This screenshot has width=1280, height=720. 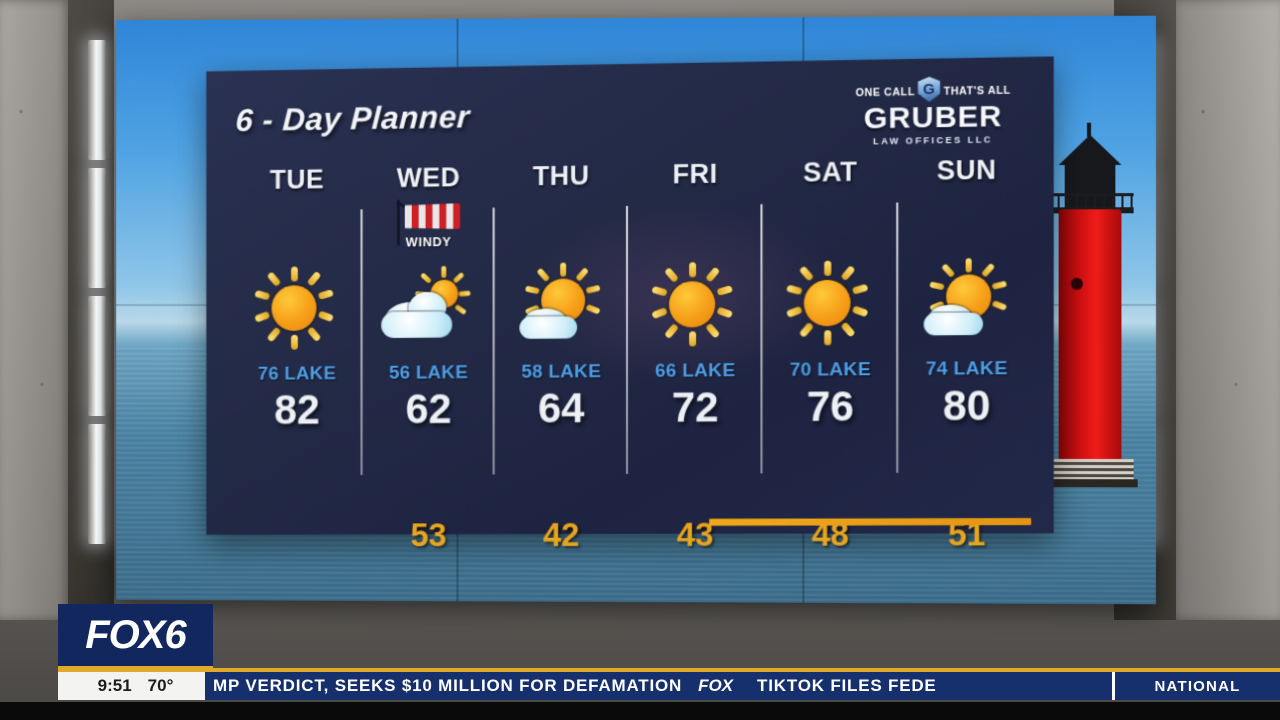 What do you see at coordinates (114, 685) in the screenshot?
I see `clock-time: 9:51` at bounding box center [114, 685].